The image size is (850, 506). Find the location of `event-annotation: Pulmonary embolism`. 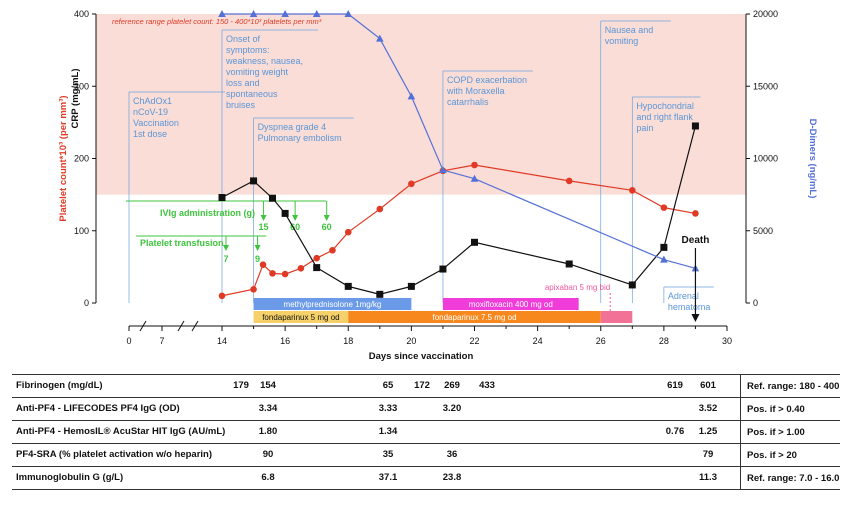

event-annotation: Pulmonary embolism is located at coordinates (300, 138).